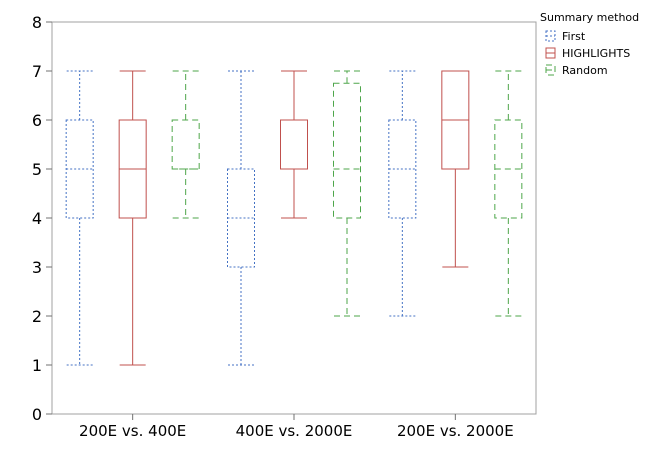 The width and height of the screenshot is (654, 455). I want to click on legend-label-first: First, so click(574, 36).